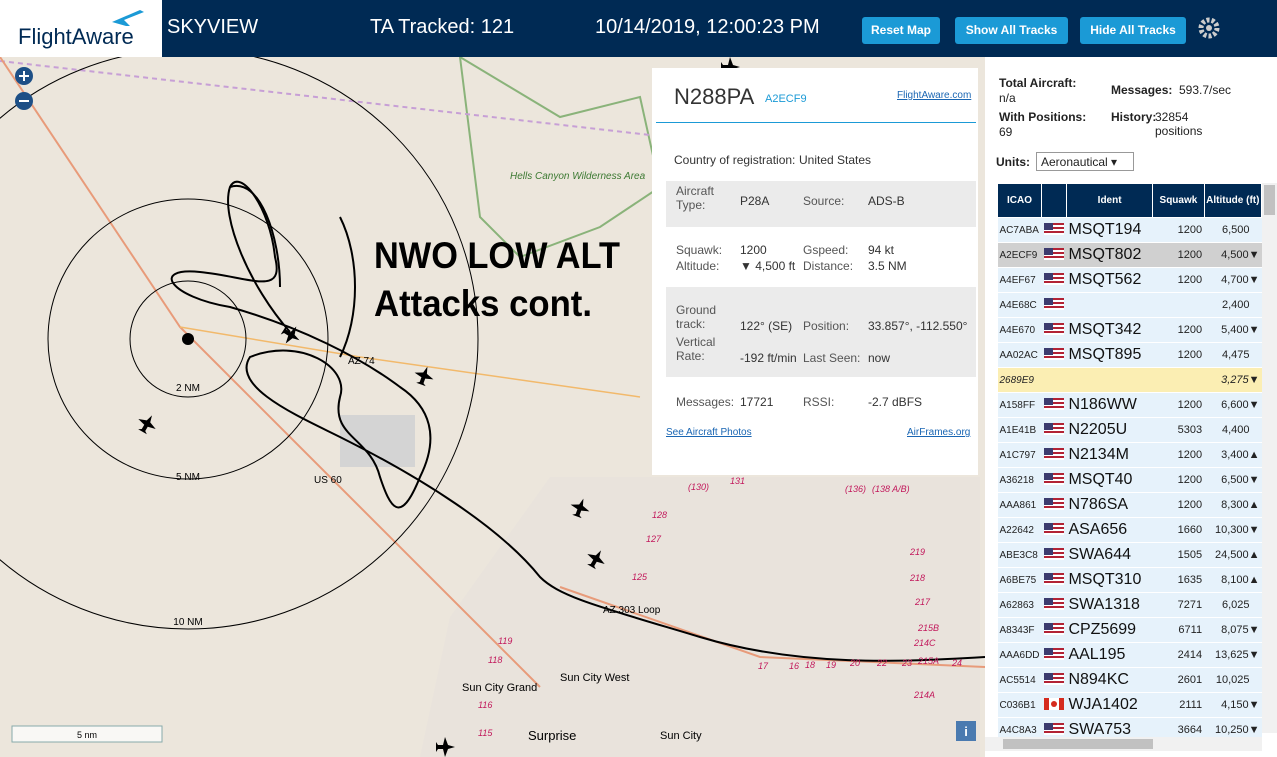 The height and width of the screenshot is (757, 1277). What do you see at coordinates (1129, 530) in the screenshot?
I see `aircraft-row: A22642 ASA656 1660 10,300▼` at bounding box center [1129, 530].